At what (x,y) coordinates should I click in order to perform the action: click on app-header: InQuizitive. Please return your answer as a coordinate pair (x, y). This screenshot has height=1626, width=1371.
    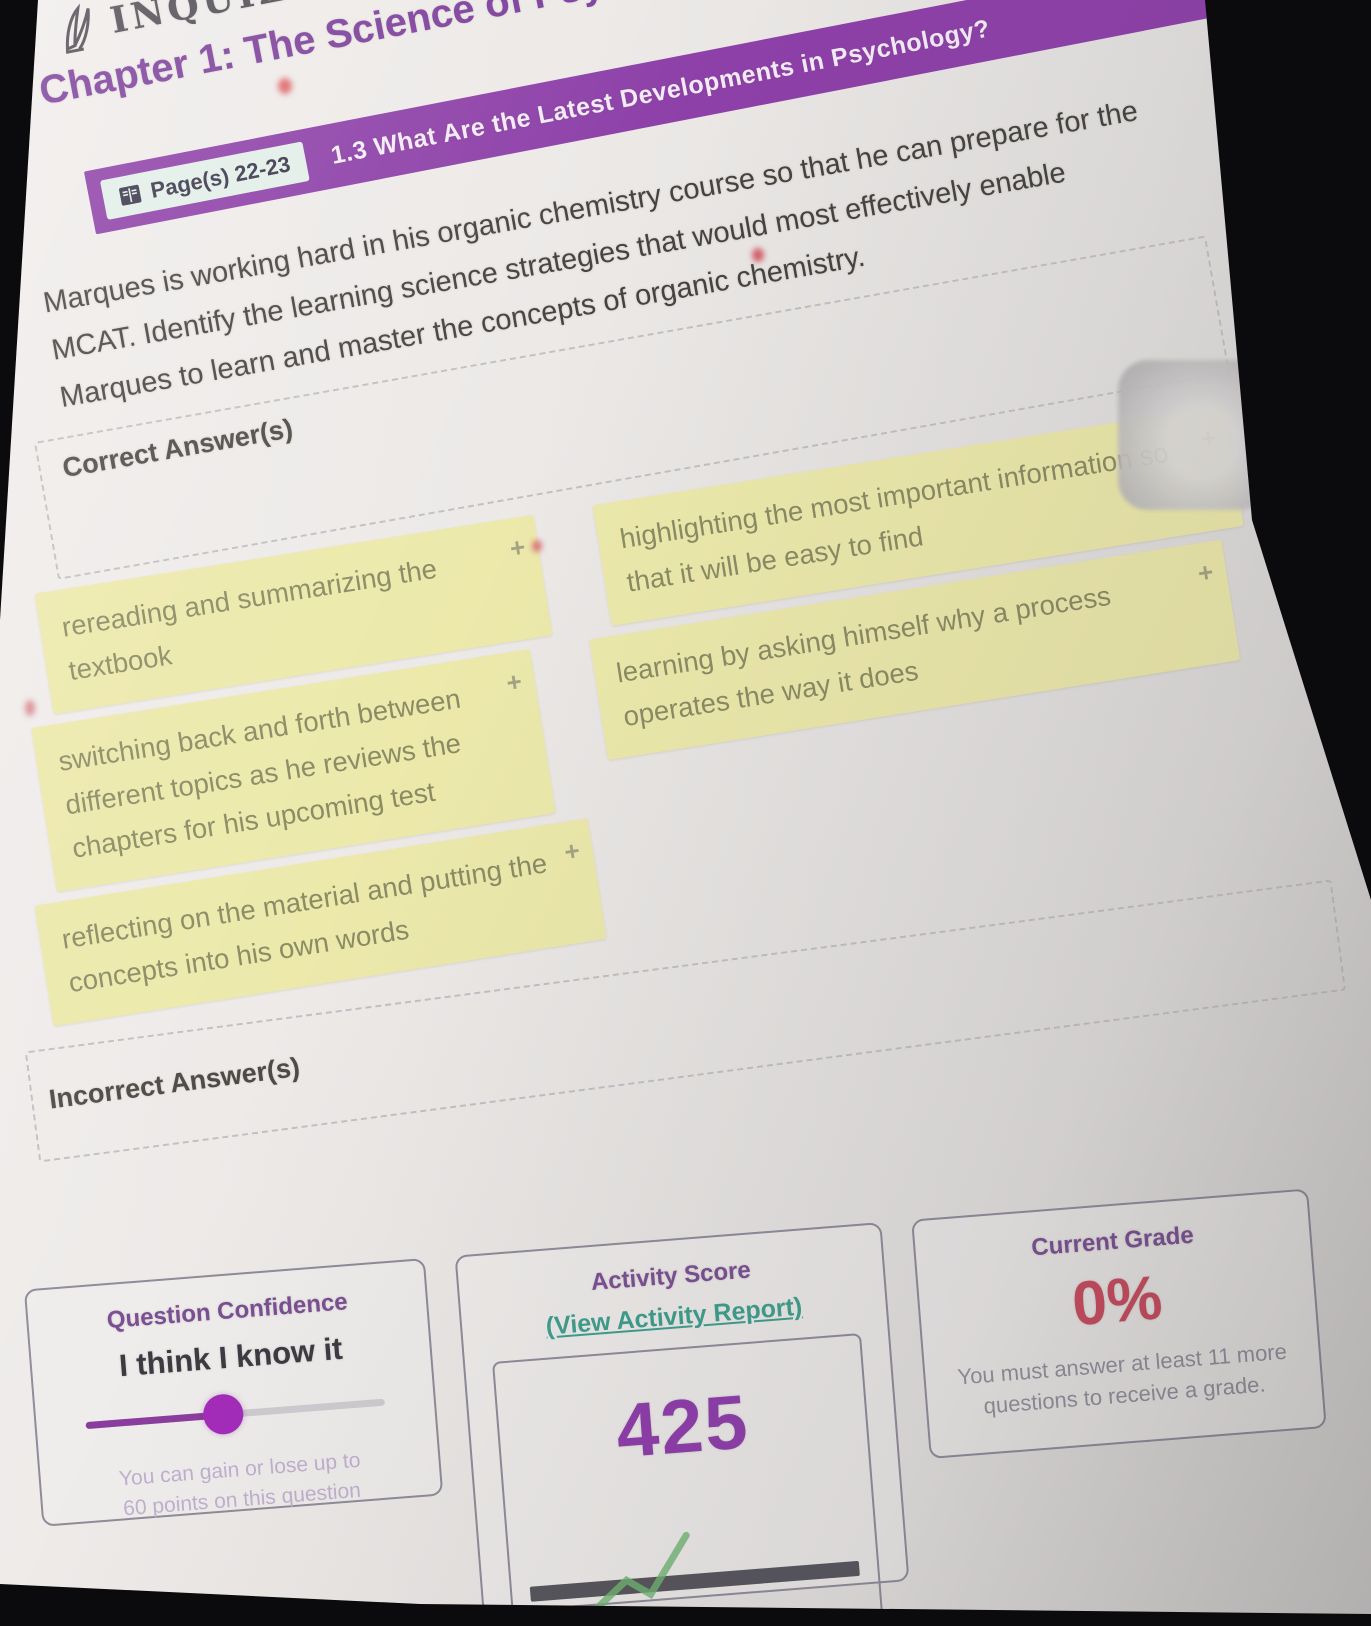
    Looking at the image, I should click on (696, 29).